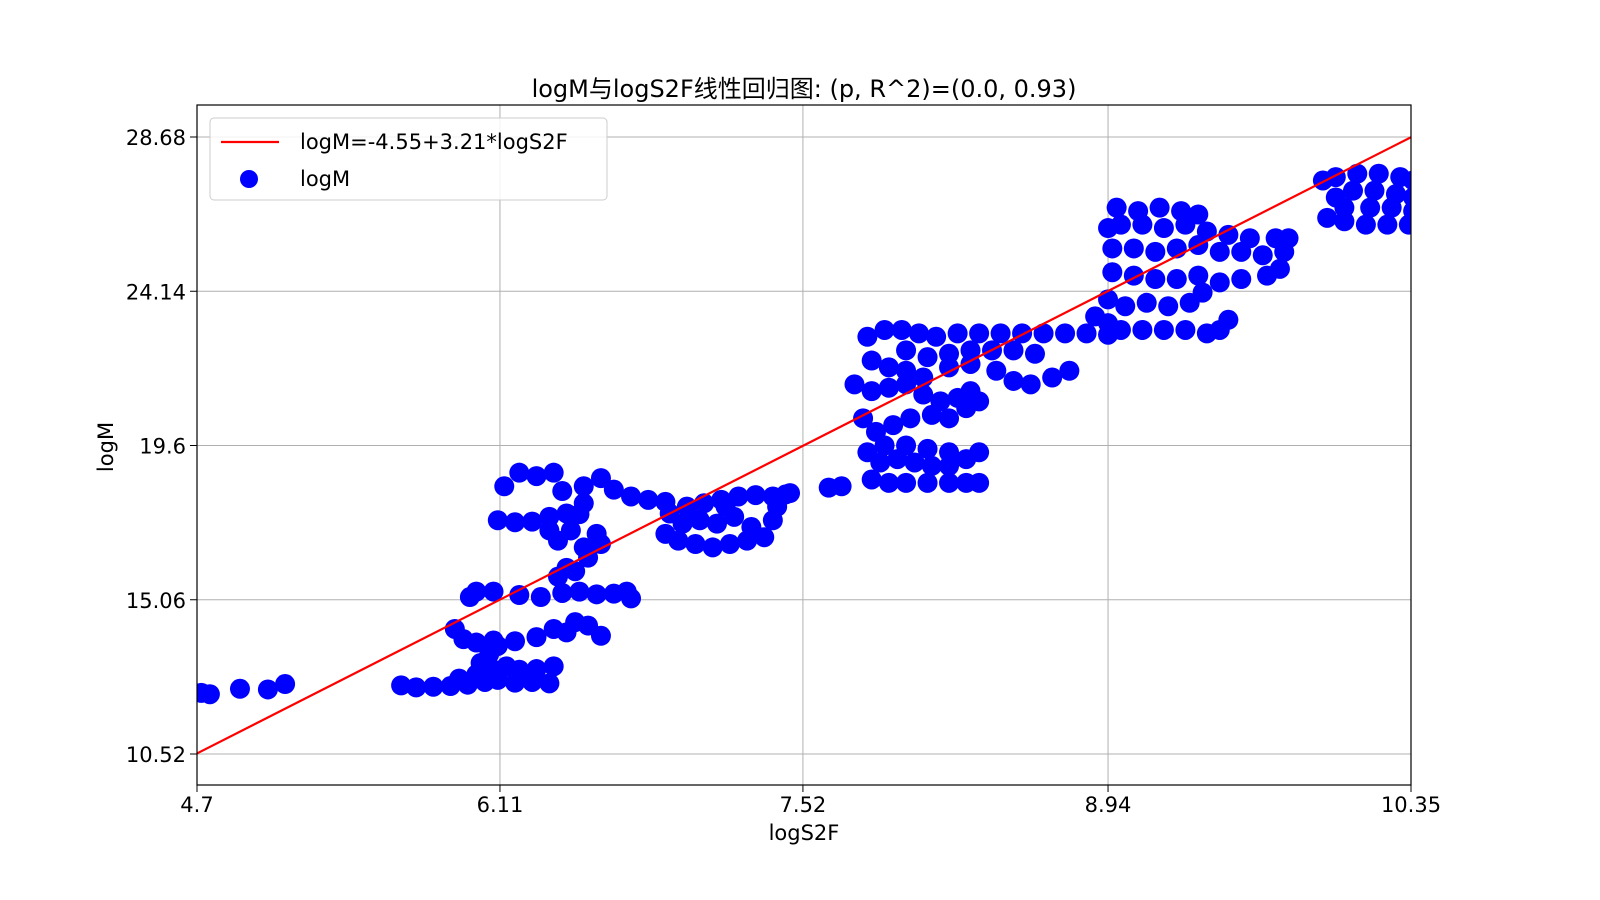 Image resolution: width=1600 pixels, height=900 pixels. Describe the element at coordinates (196, 805) in the screenshot. I see `x-tick-label: 4.7` at that location.